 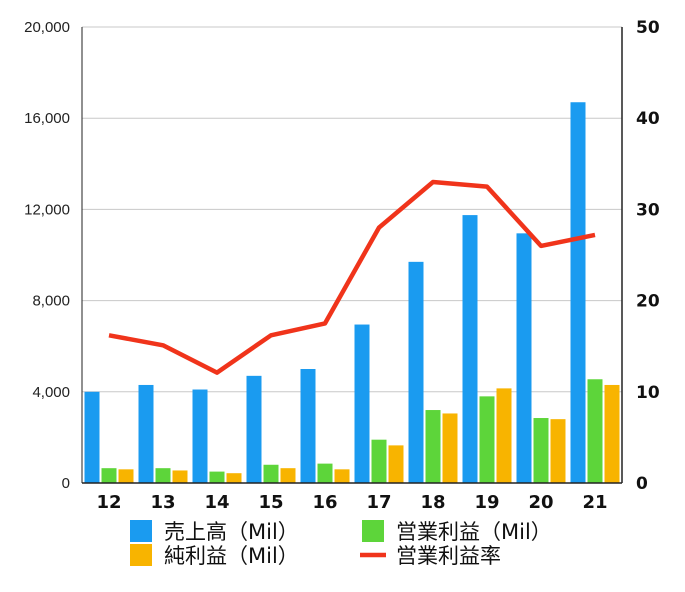 I want to click on legend-label: 純利益（Mil）, so click(x=231, y=556).